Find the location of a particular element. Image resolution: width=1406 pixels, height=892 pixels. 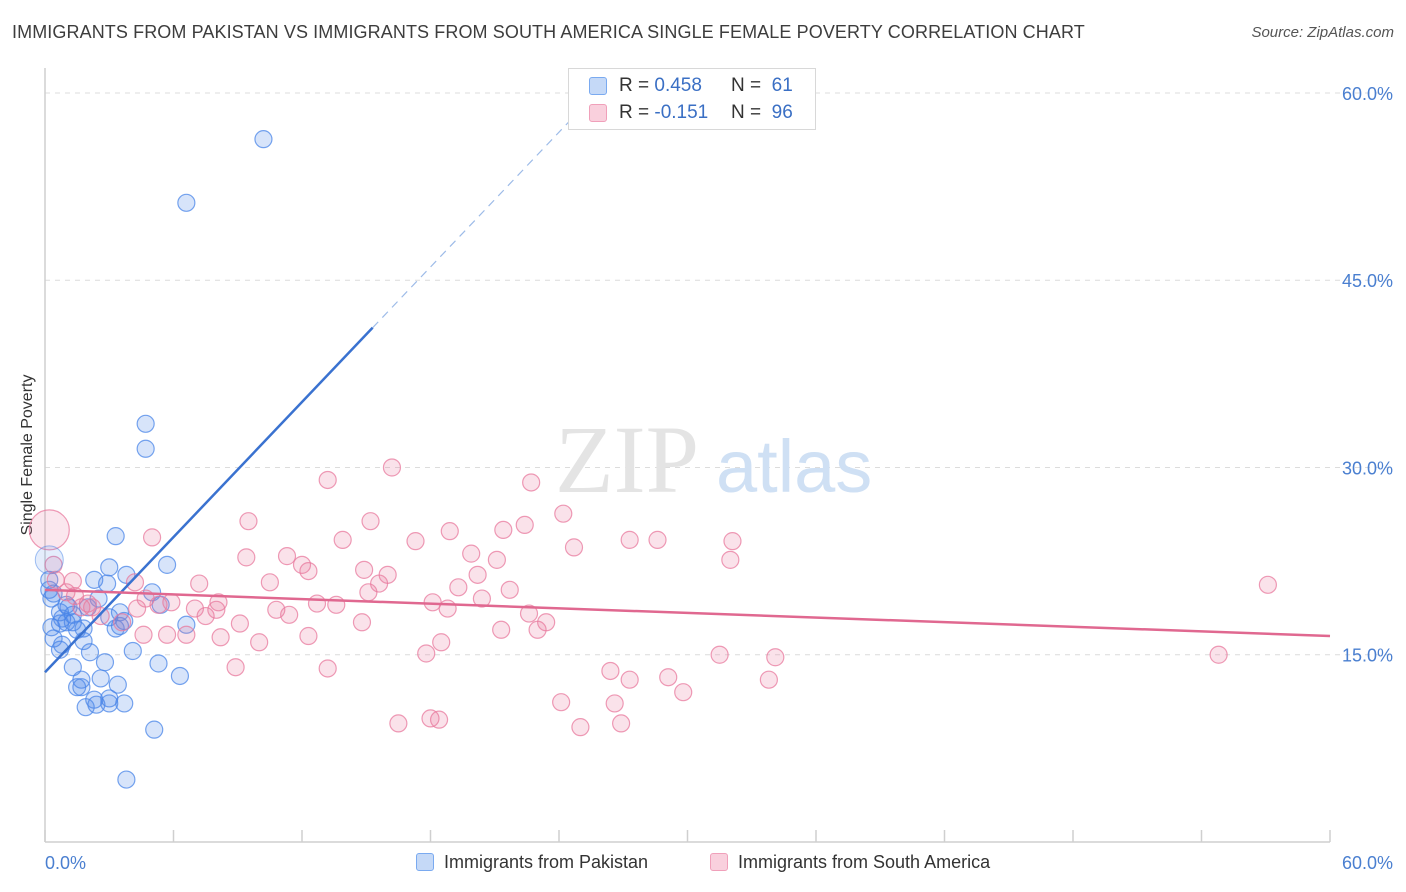

trend-extension-pakistan is located at coordinates (480, 215).